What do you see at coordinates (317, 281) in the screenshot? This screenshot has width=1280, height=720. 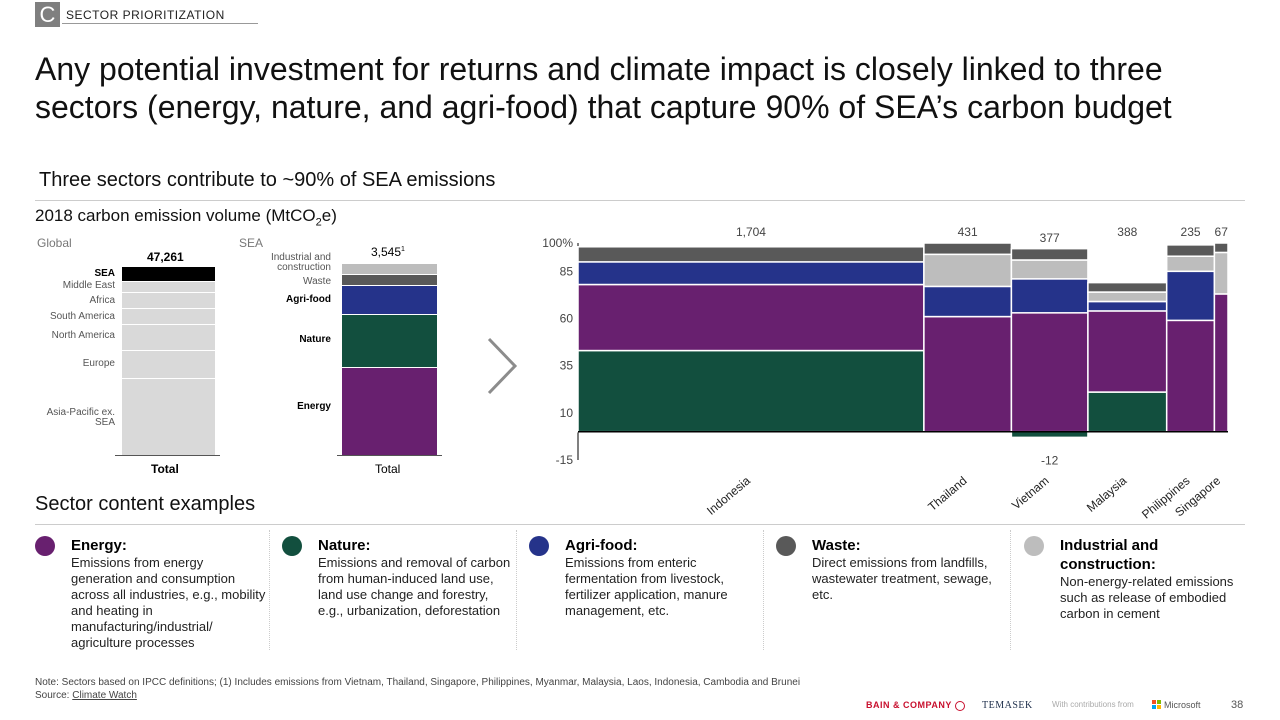 I see `segment-label-waste: Waste` at bounding box center [317, 281].